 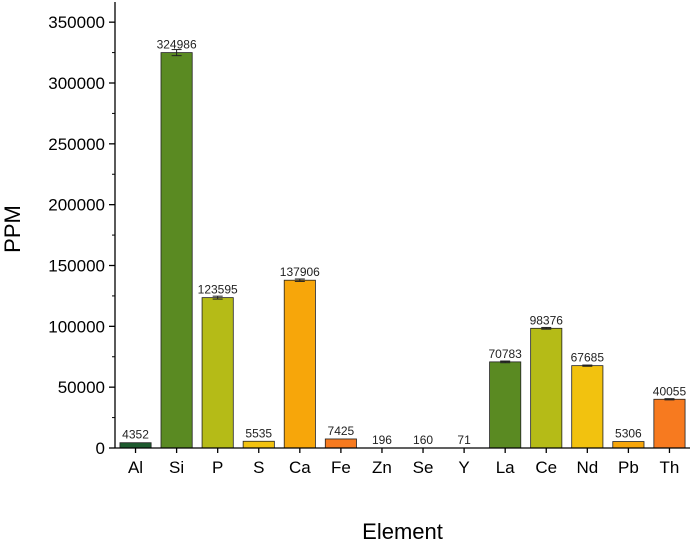 What do you see at coordinates (423, 440) in the screenshot?
I see `value-label-se: 160` at bounding box center [423, 440].